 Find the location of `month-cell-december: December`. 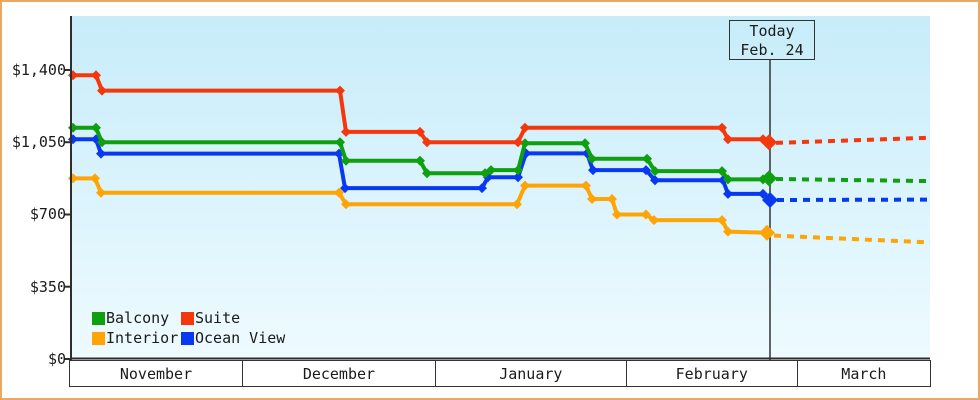

month-cell-december: December is located at coordinates (338, 373).